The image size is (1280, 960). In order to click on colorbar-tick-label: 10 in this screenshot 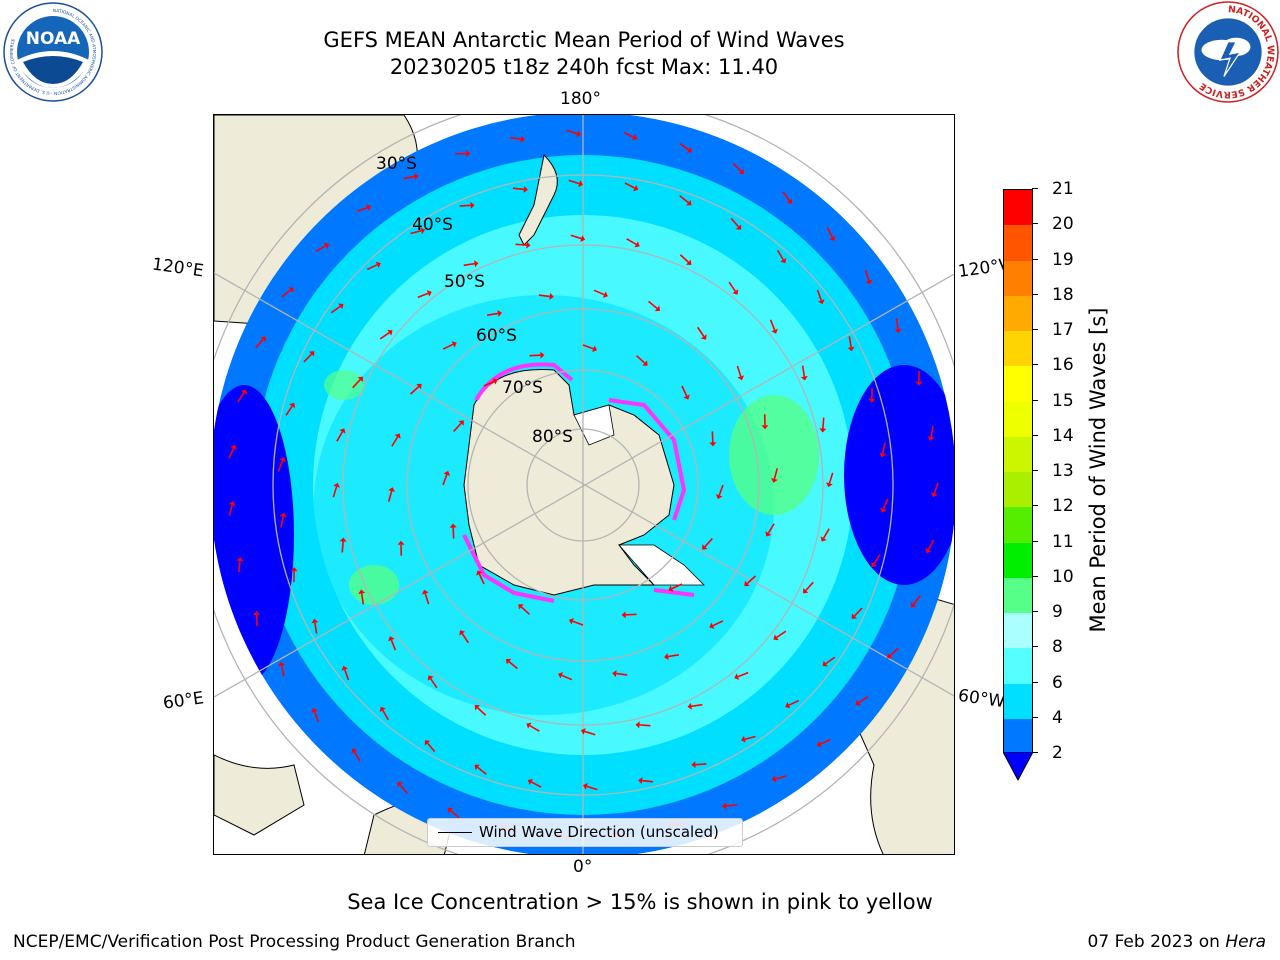, I will do `click(1053, 577)`.